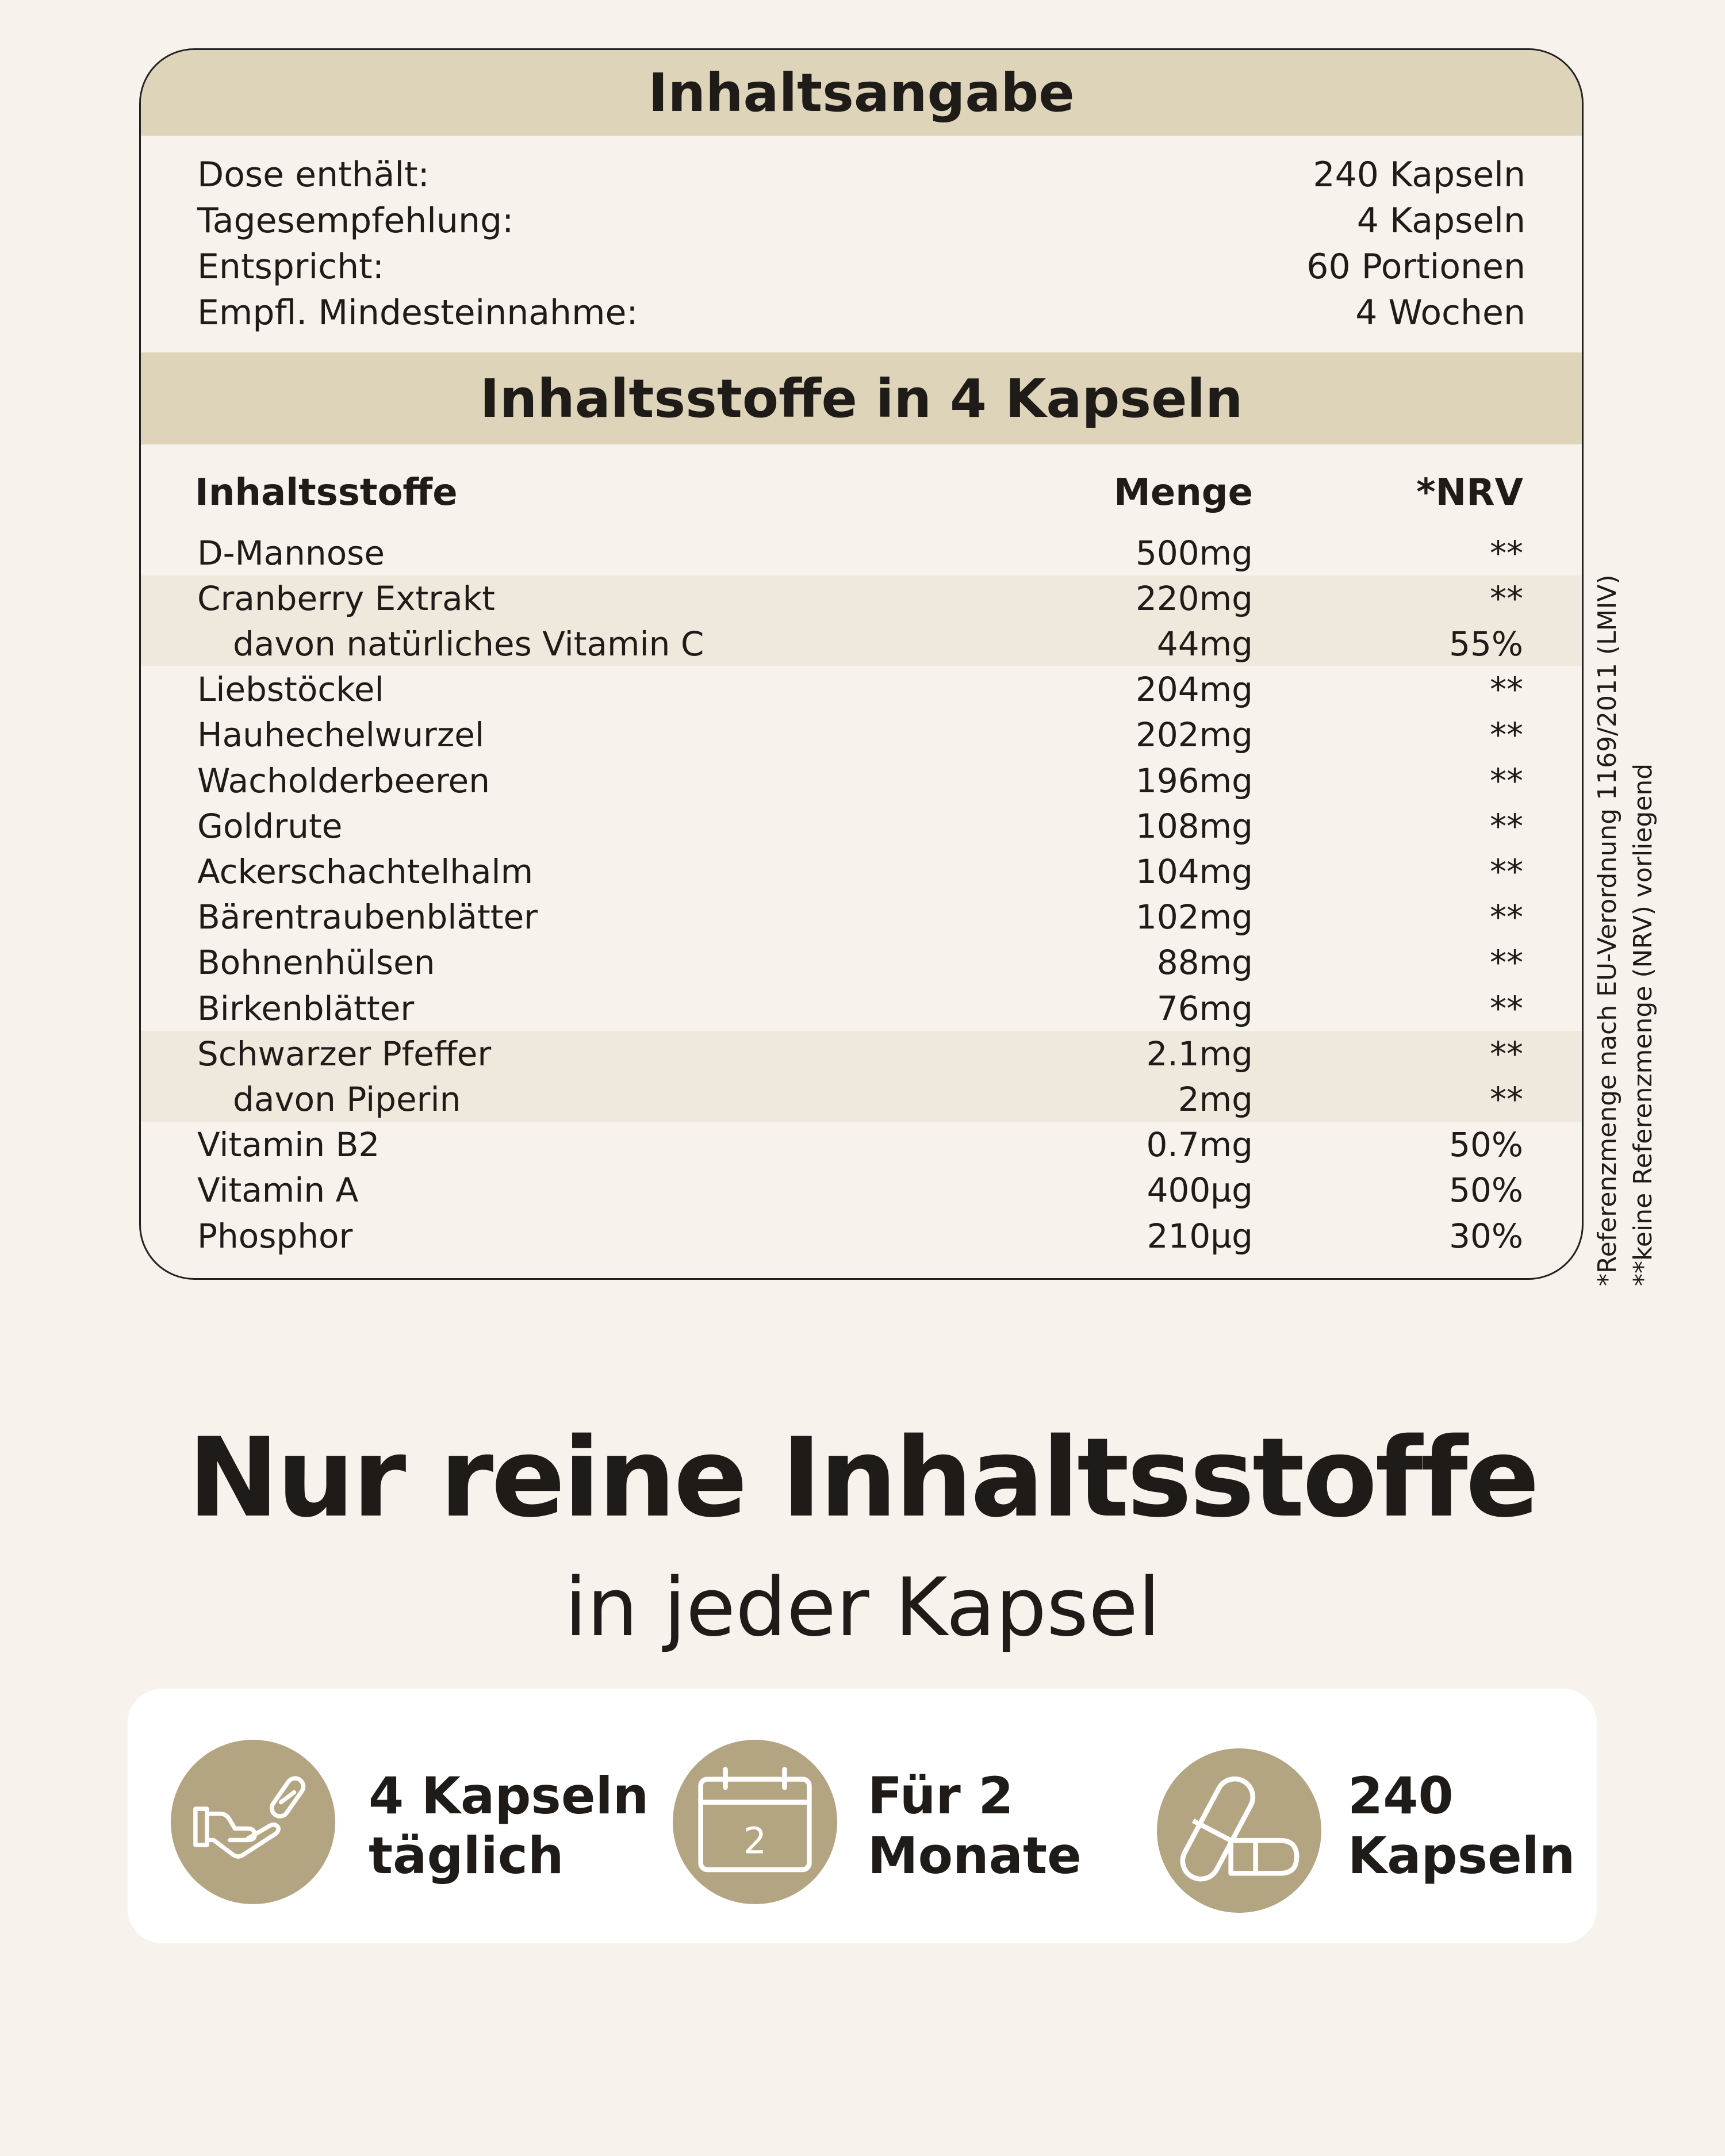 The width and height of the screenshot is (1725, 2156). Describe the element at coordinates (1183, 492) in the screenshot. I see `header-amount: Menge` at that location.